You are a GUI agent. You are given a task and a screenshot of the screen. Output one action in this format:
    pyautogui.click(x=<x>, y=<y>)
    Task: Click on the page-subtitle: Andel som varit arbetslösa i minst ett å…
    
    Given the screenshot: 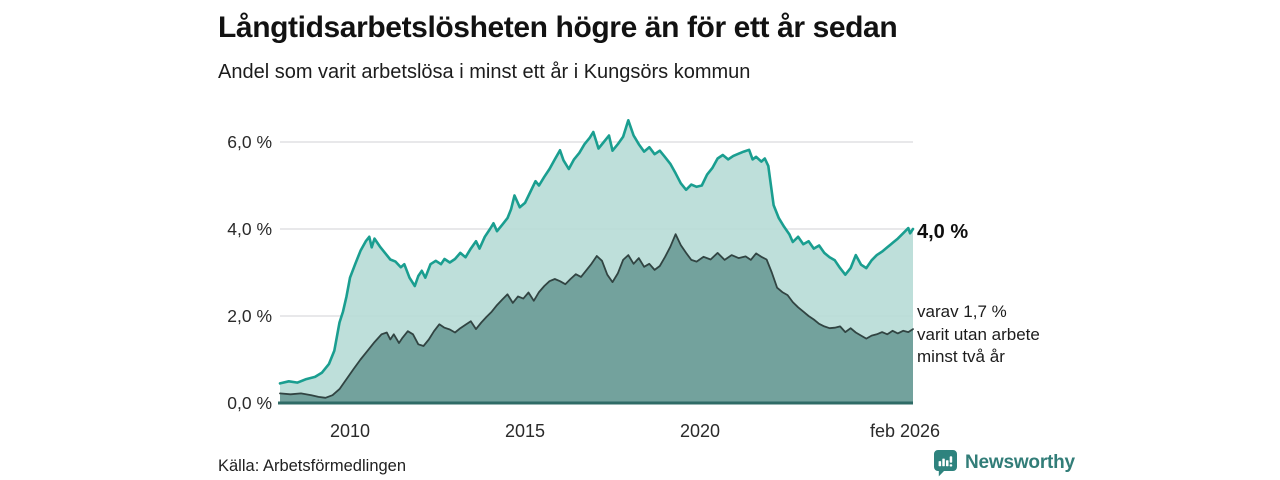 What is the action you would take?
    pyautogui.click(x=484, y=72)
    